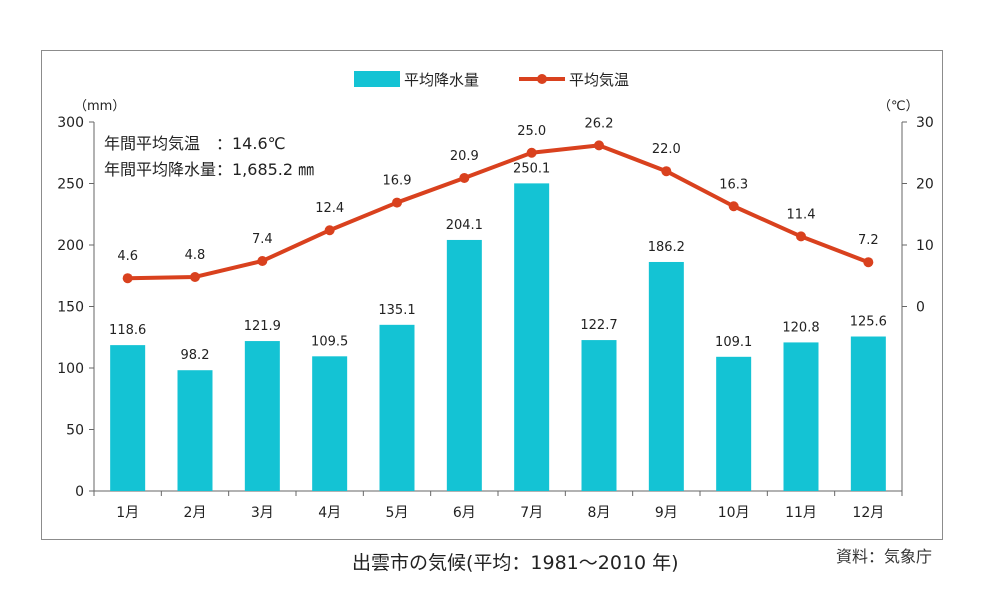 The height and width of the screenshot is (608, 1000). I want to click on bar-data-label: 135.1, so click(396, 310).